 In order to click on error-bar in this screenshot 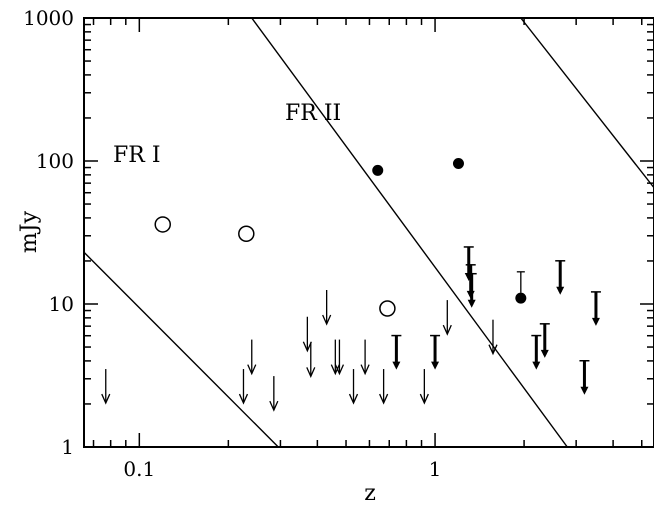, I will do `click(520, 282)`.